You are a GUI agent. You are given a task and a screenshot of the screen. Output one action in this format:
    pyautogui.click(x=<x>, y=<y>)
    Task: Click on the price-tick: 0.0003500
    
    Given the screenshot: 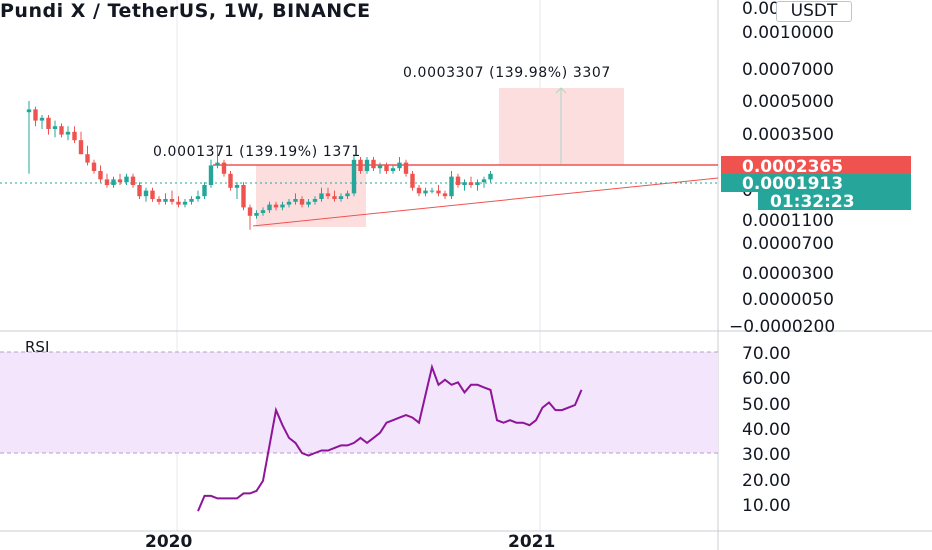 What is the action you would take?
    pyautogui.click(x=788, y=135)
    